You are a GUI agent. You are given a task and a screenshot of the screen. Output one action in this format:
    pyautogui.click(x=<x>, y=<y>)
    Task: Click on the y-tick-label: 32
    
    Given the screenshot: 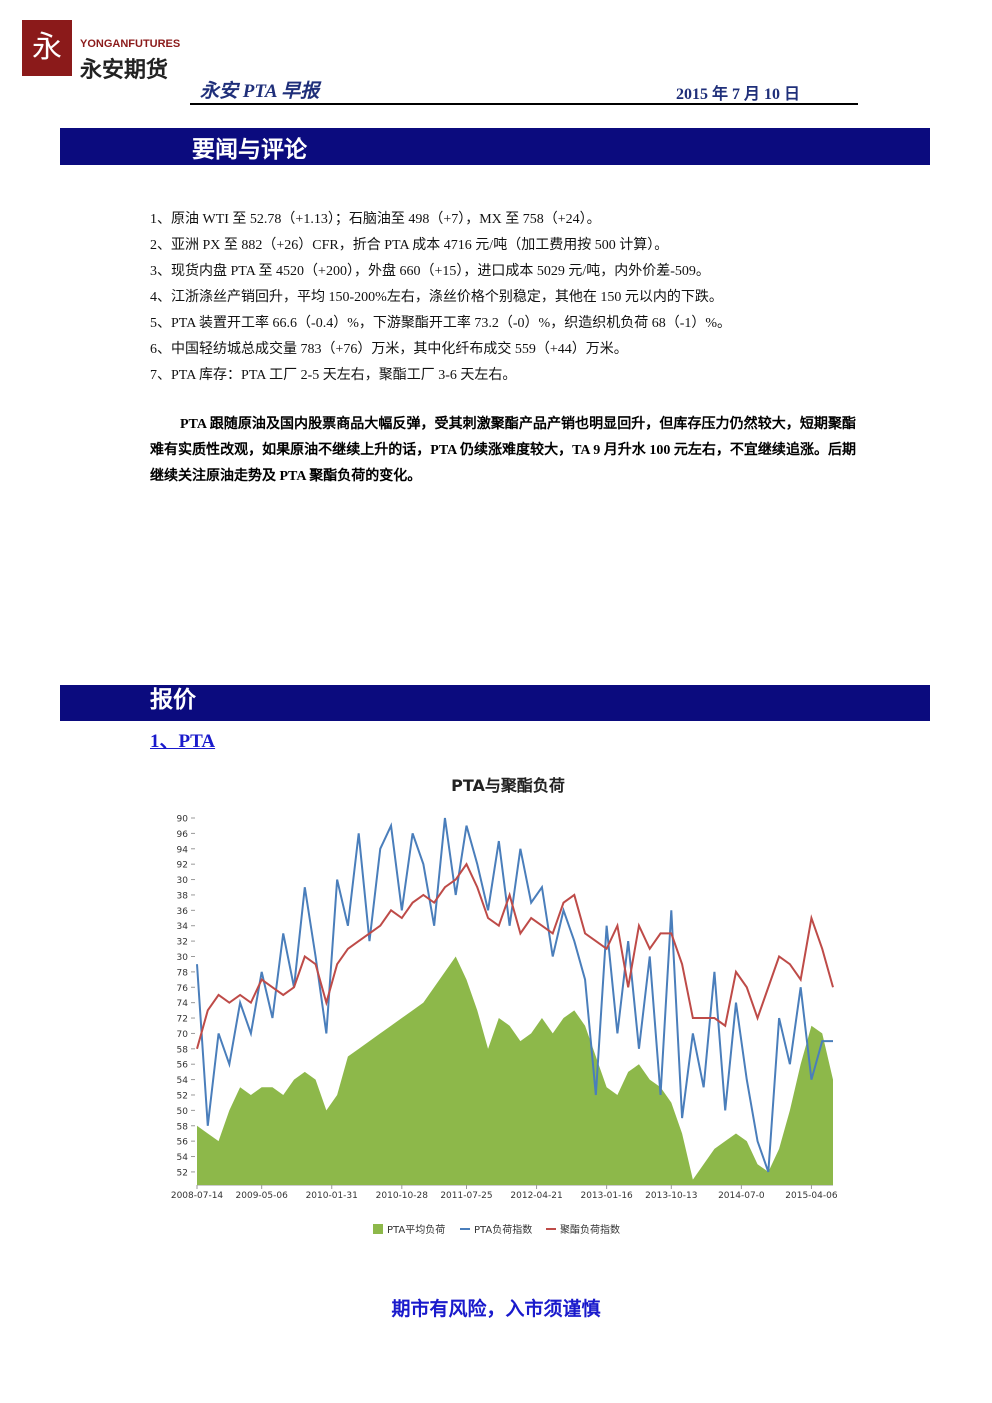 What is the action you would take?
    pyautogui.click(x=182, y=943)
    